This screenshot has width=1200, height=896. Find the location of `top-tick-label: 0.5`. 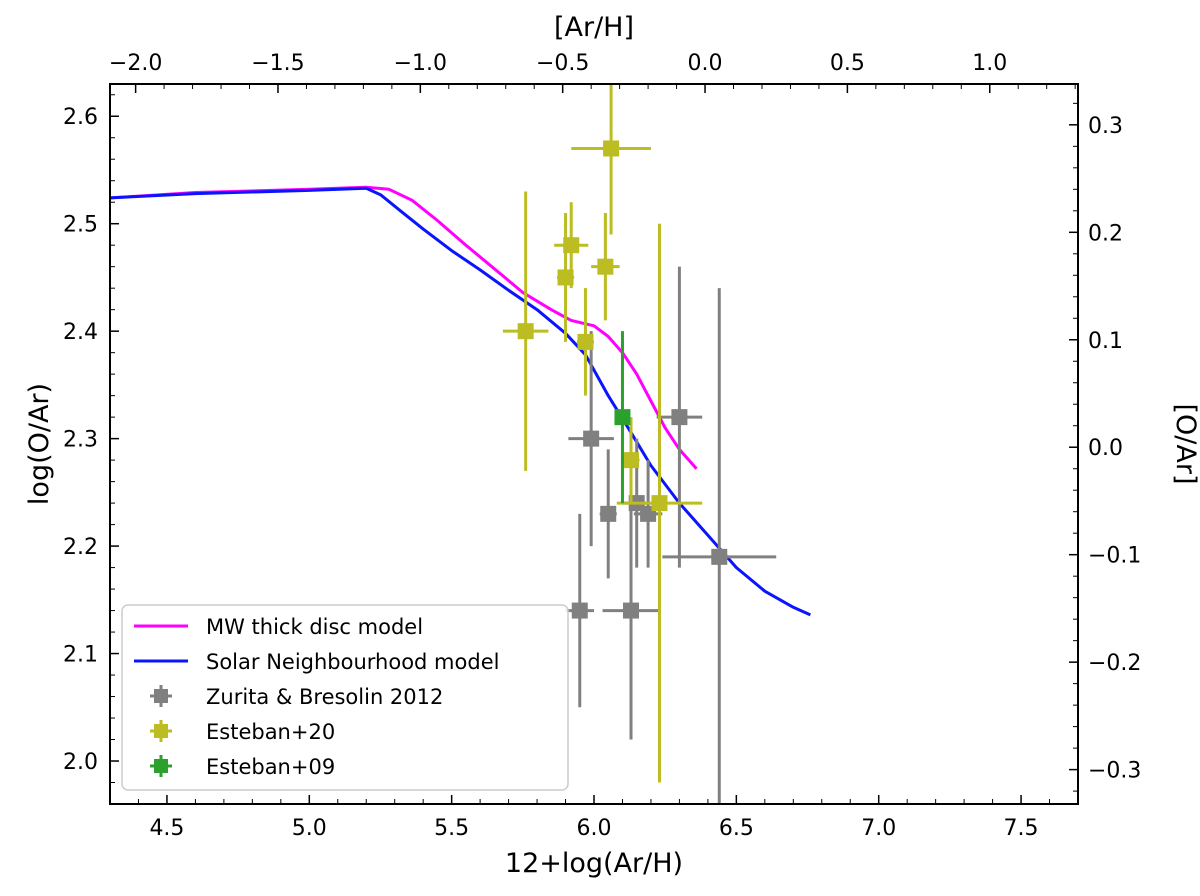

top-tick-label: 0.5 is located at coordinates (847, 63).